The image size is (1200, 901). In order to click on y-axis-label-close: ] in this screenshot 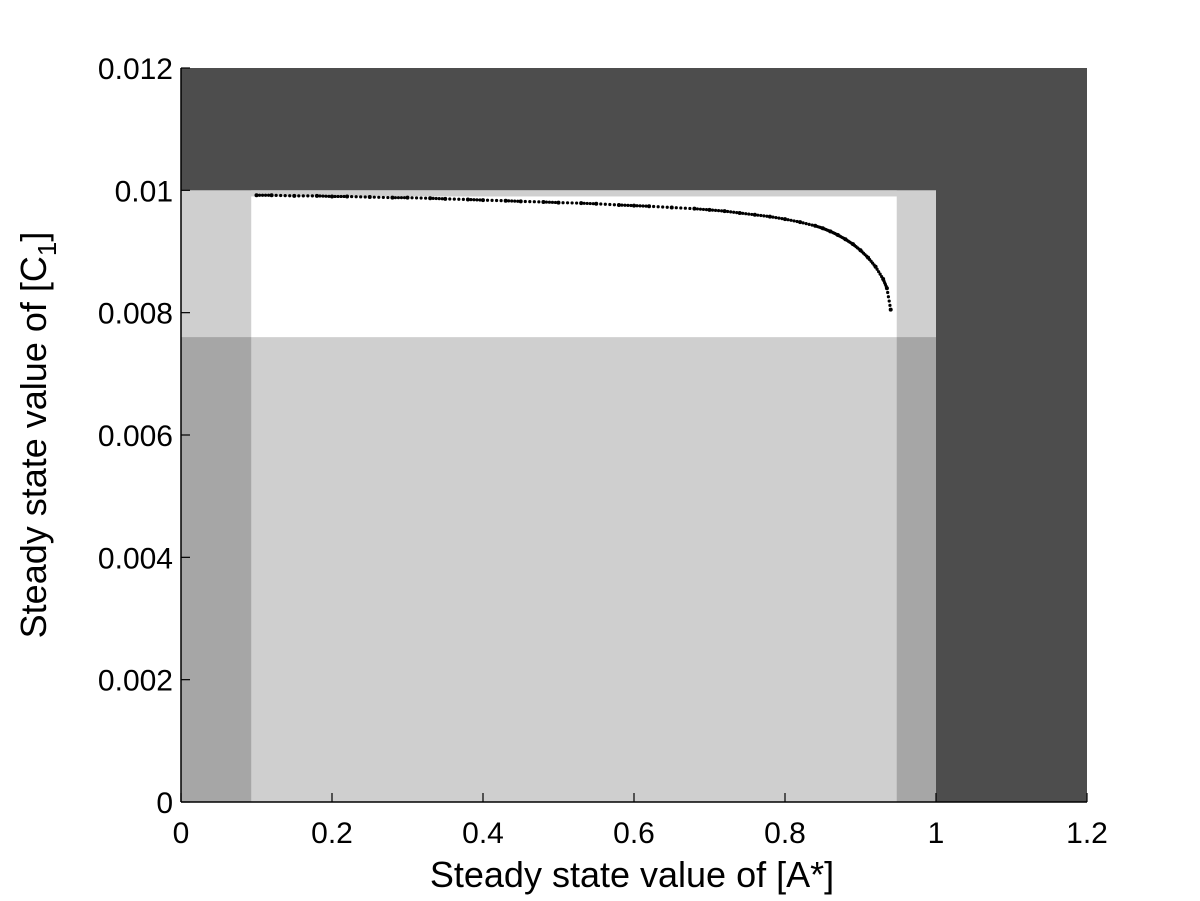, I will do `click(33, 237)`.